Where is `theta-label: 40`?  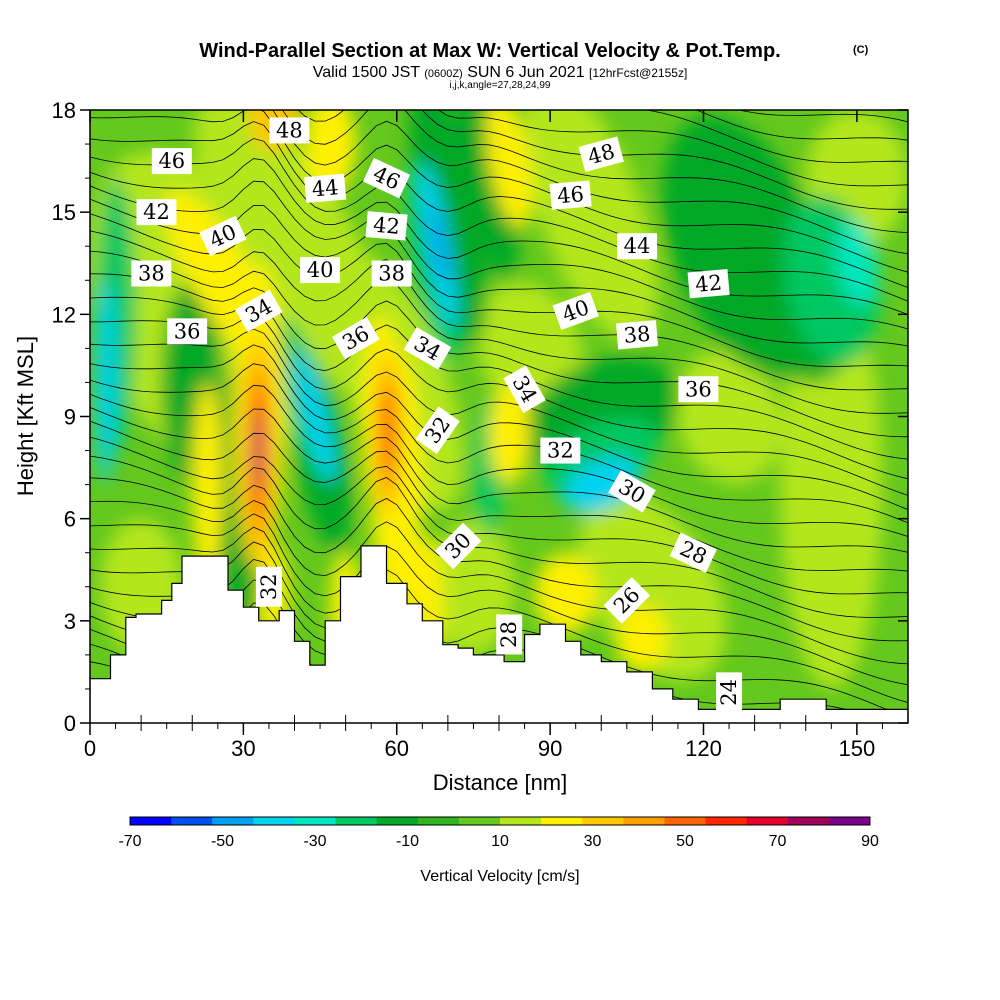 theta-label: 40 is located at coordinates (320, 270).